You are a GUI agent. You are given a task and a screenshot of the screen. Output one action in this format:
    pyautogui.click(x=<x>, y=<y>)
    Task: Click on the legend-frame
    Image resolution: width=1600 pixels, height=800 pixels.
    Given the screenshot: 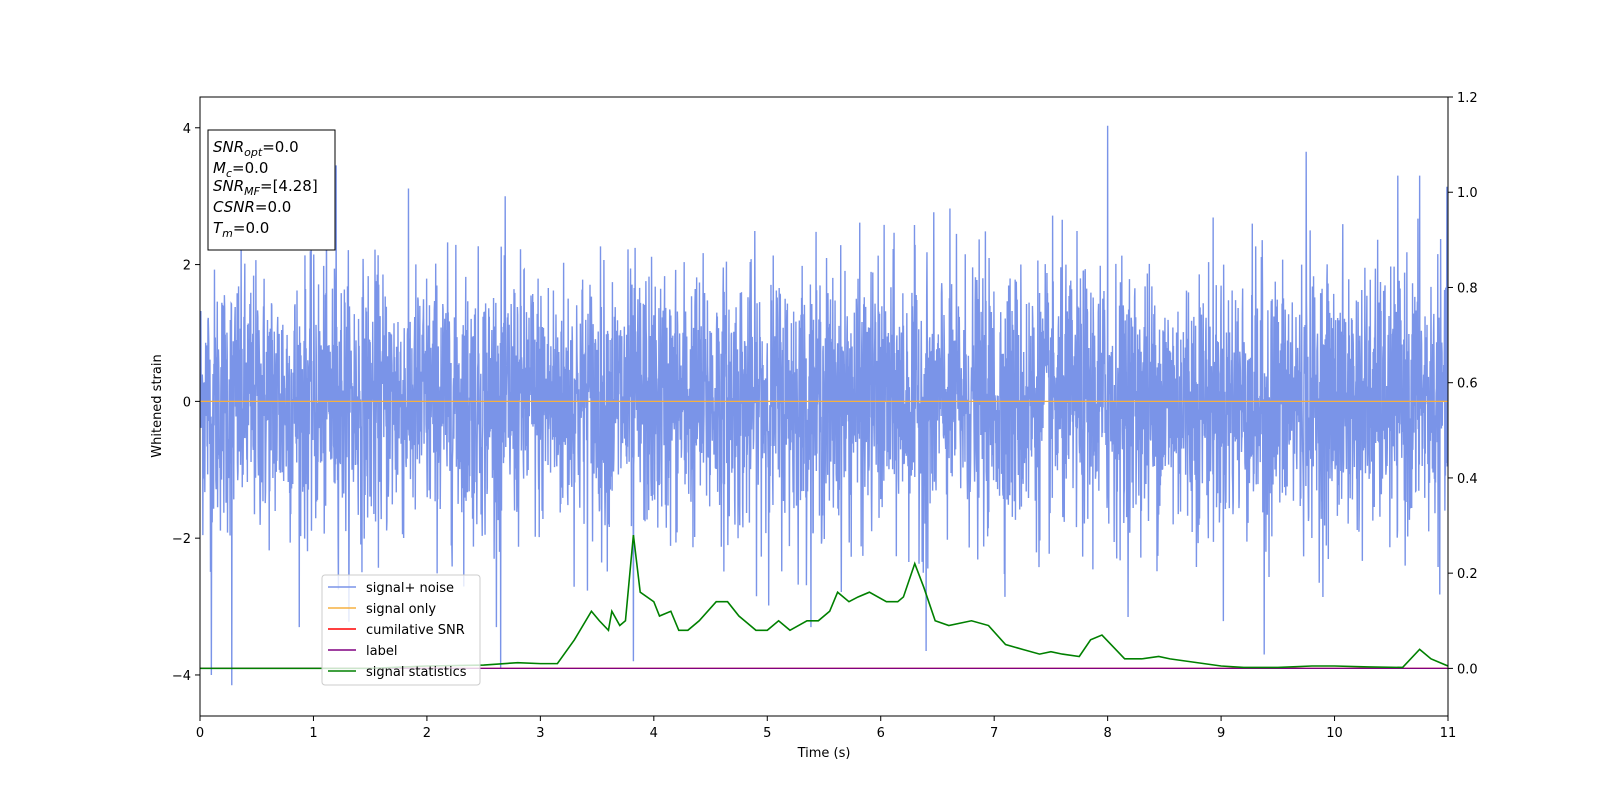 What is the action you would take?
    pyautogui.click(x=401, y=630)
    